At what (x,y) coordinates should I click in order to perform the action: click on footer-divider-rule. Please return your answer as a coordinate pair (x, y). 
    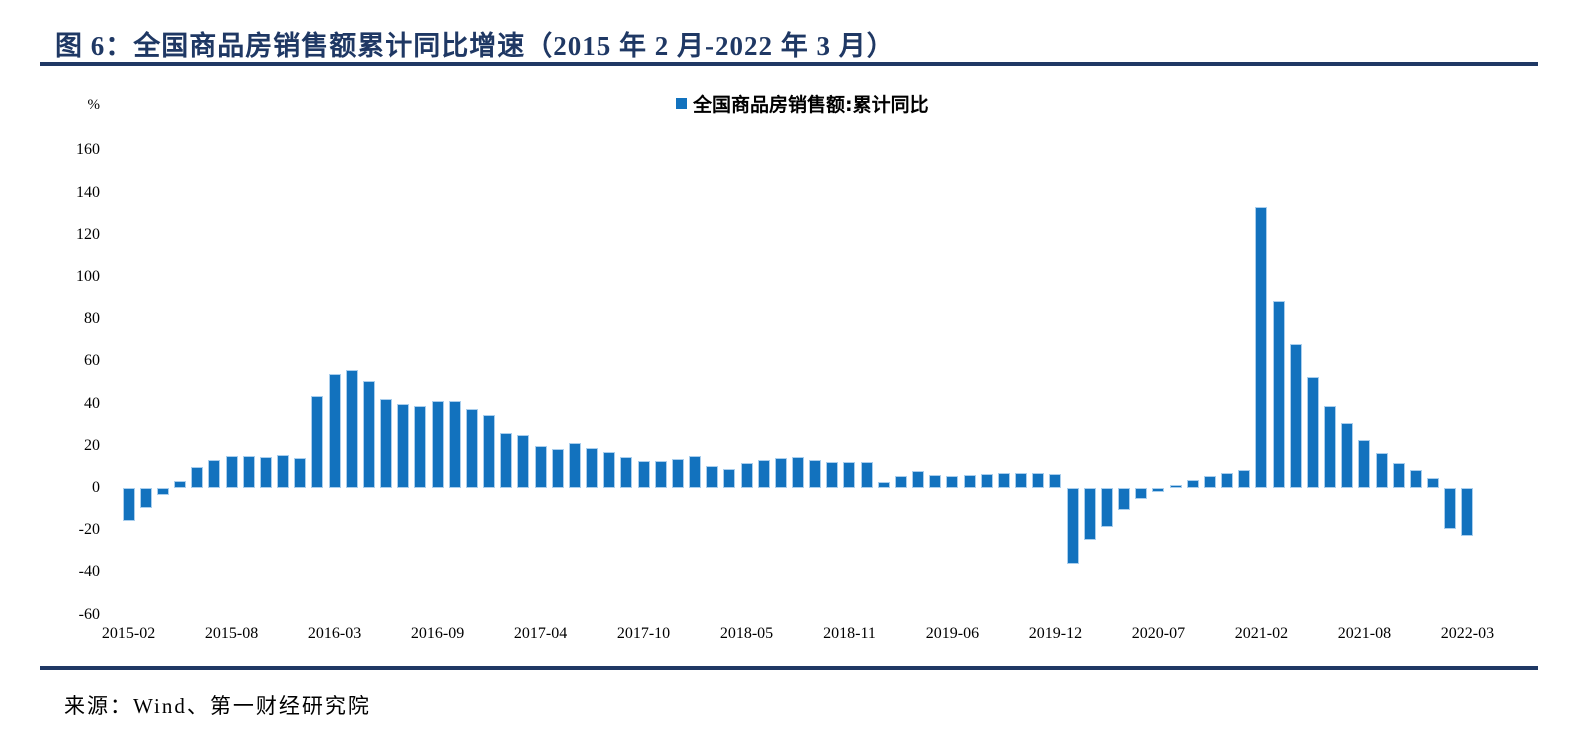
    Looking at the image, I should click on (789, 668).